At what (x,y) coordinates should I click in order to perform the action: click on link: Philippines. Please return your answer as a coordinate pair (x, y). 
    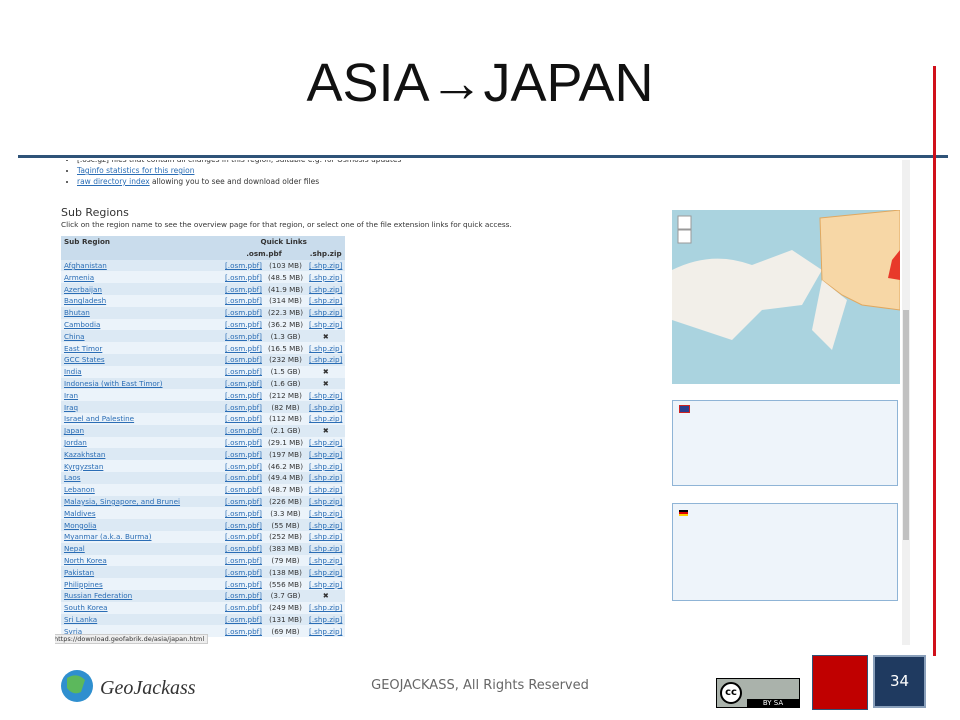
    Looking at the image, I should click on (83, 584).